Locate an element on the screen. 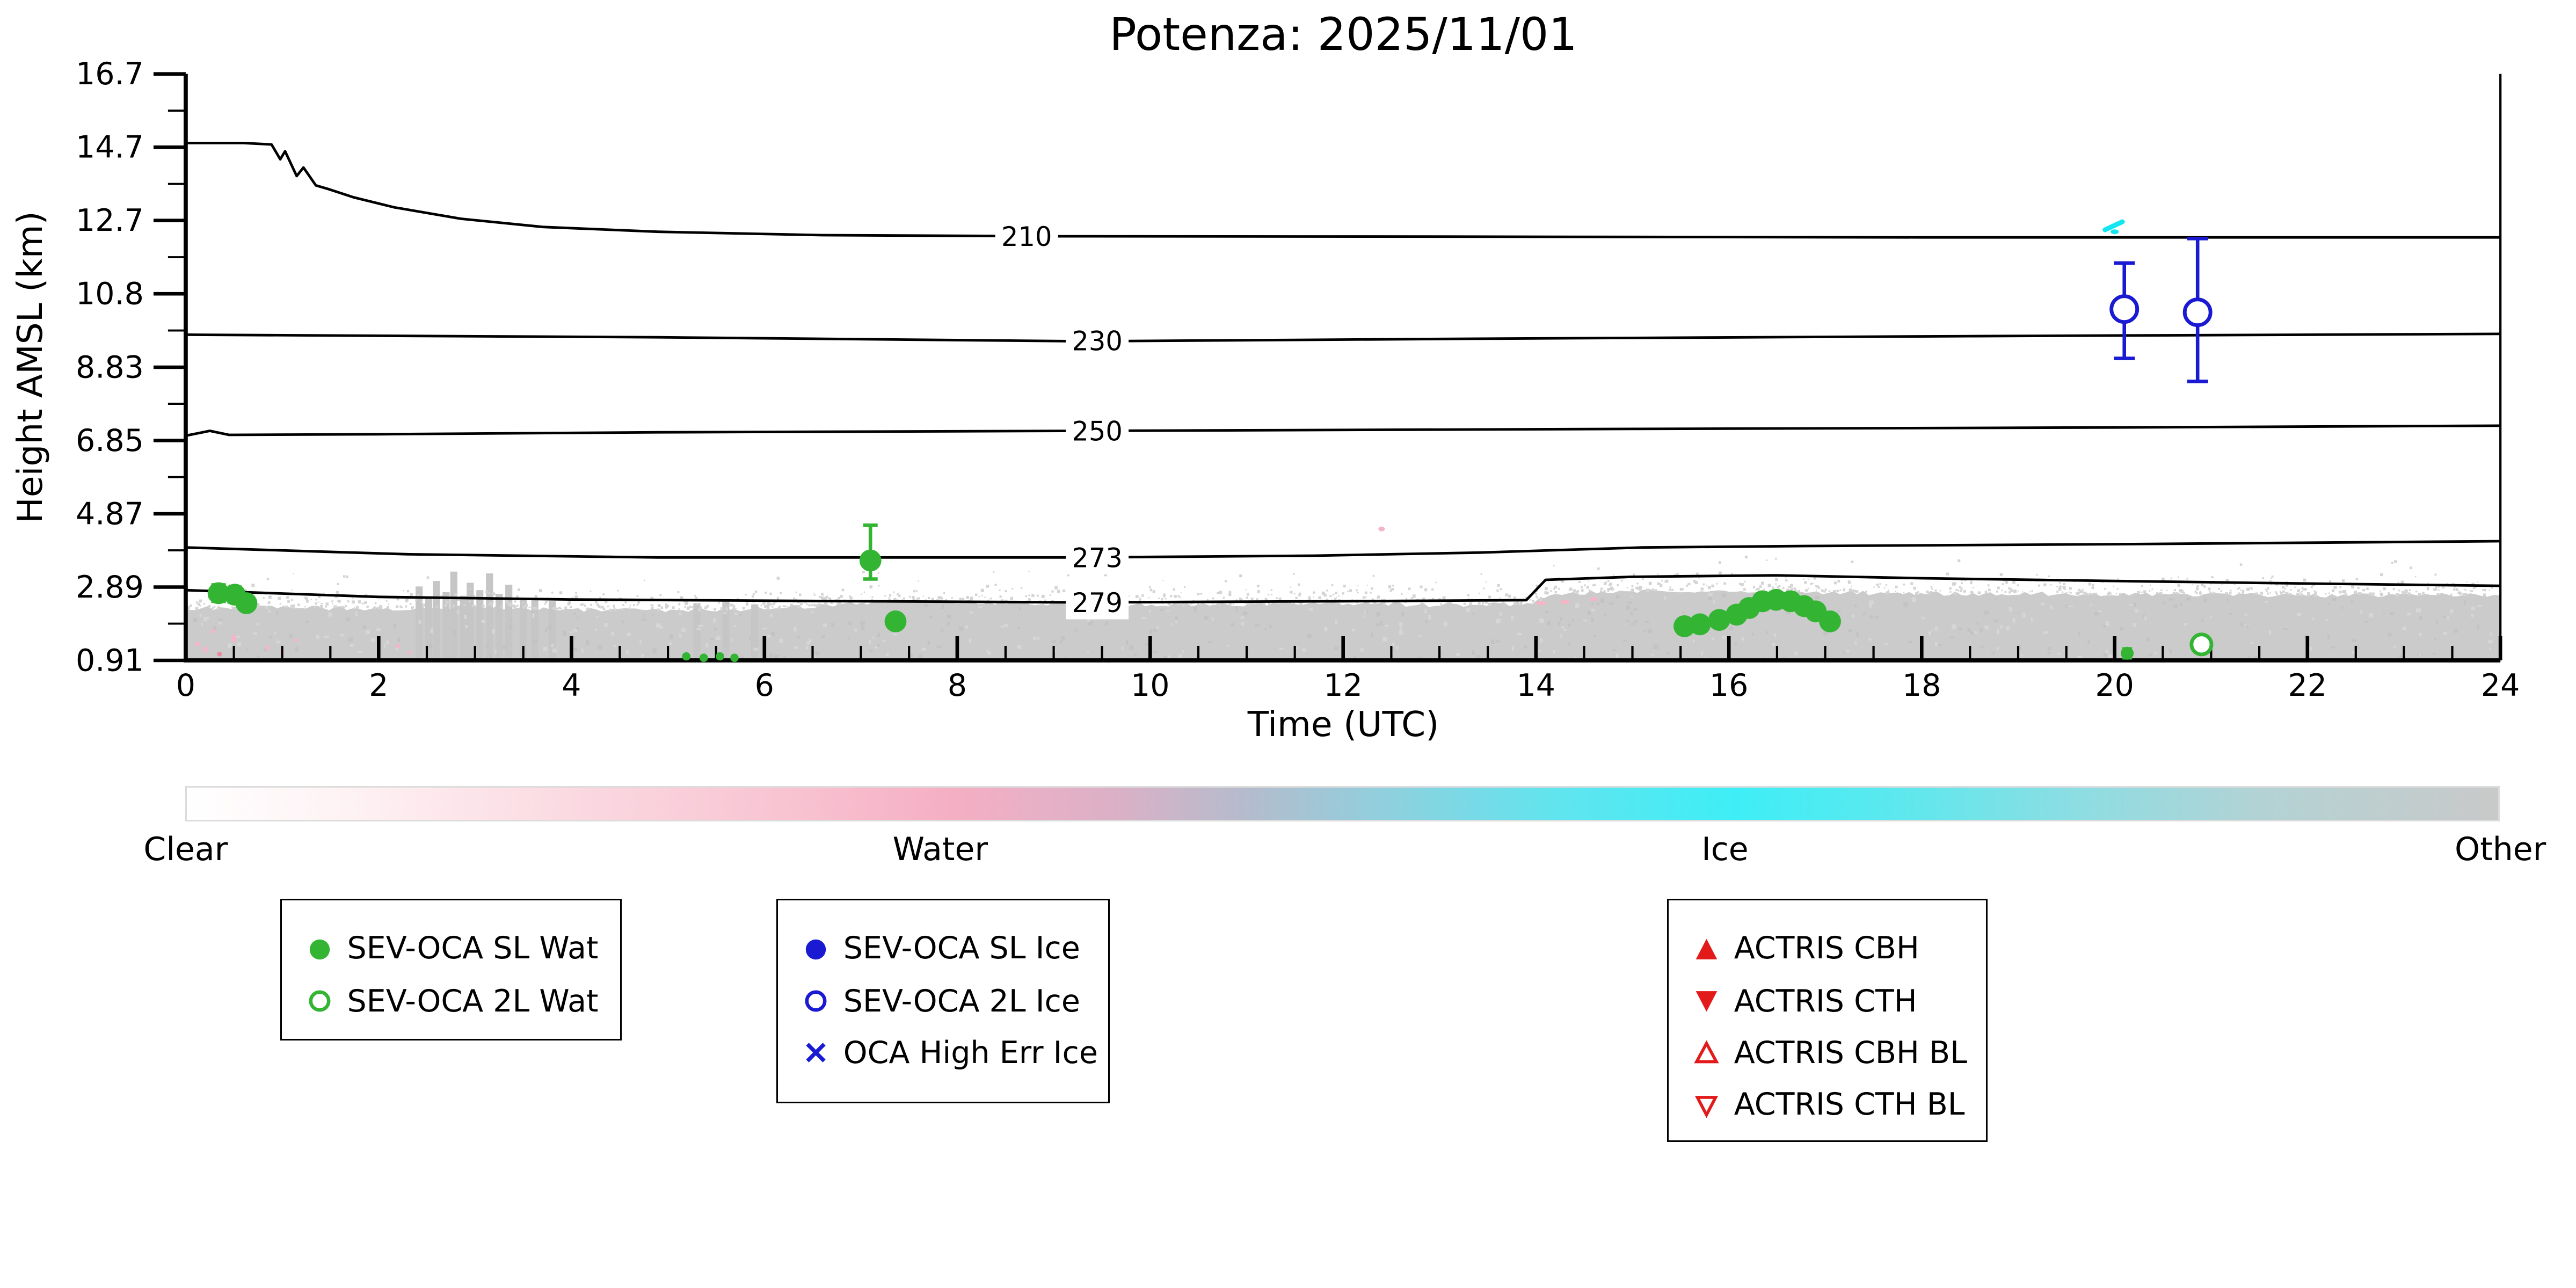  legend-item-sl-wat: SEV-OCA SL Wat is located at coordinates (462, 949).